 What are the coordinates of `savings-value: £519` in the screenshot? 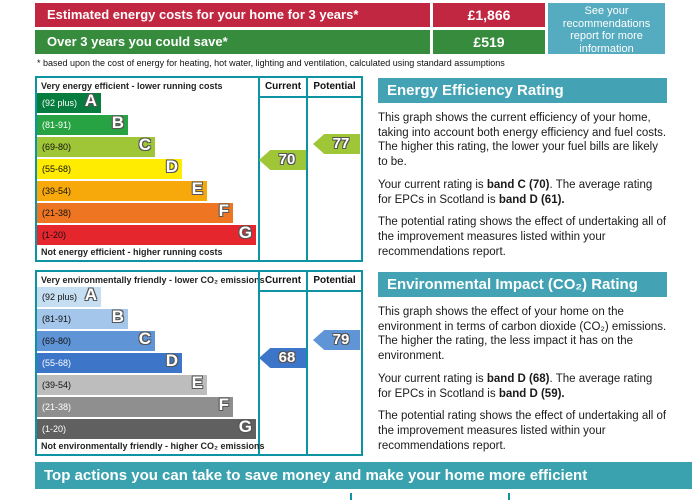 It's located at (489, 42).